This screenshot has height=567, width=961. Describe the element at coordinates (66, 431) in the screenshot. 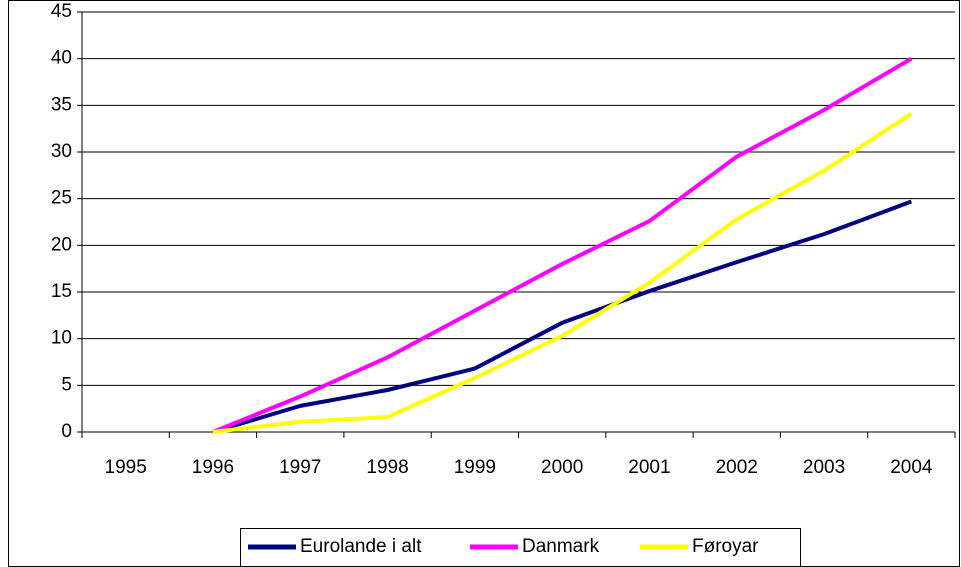

I see `y-tick-label: 0` at that location.